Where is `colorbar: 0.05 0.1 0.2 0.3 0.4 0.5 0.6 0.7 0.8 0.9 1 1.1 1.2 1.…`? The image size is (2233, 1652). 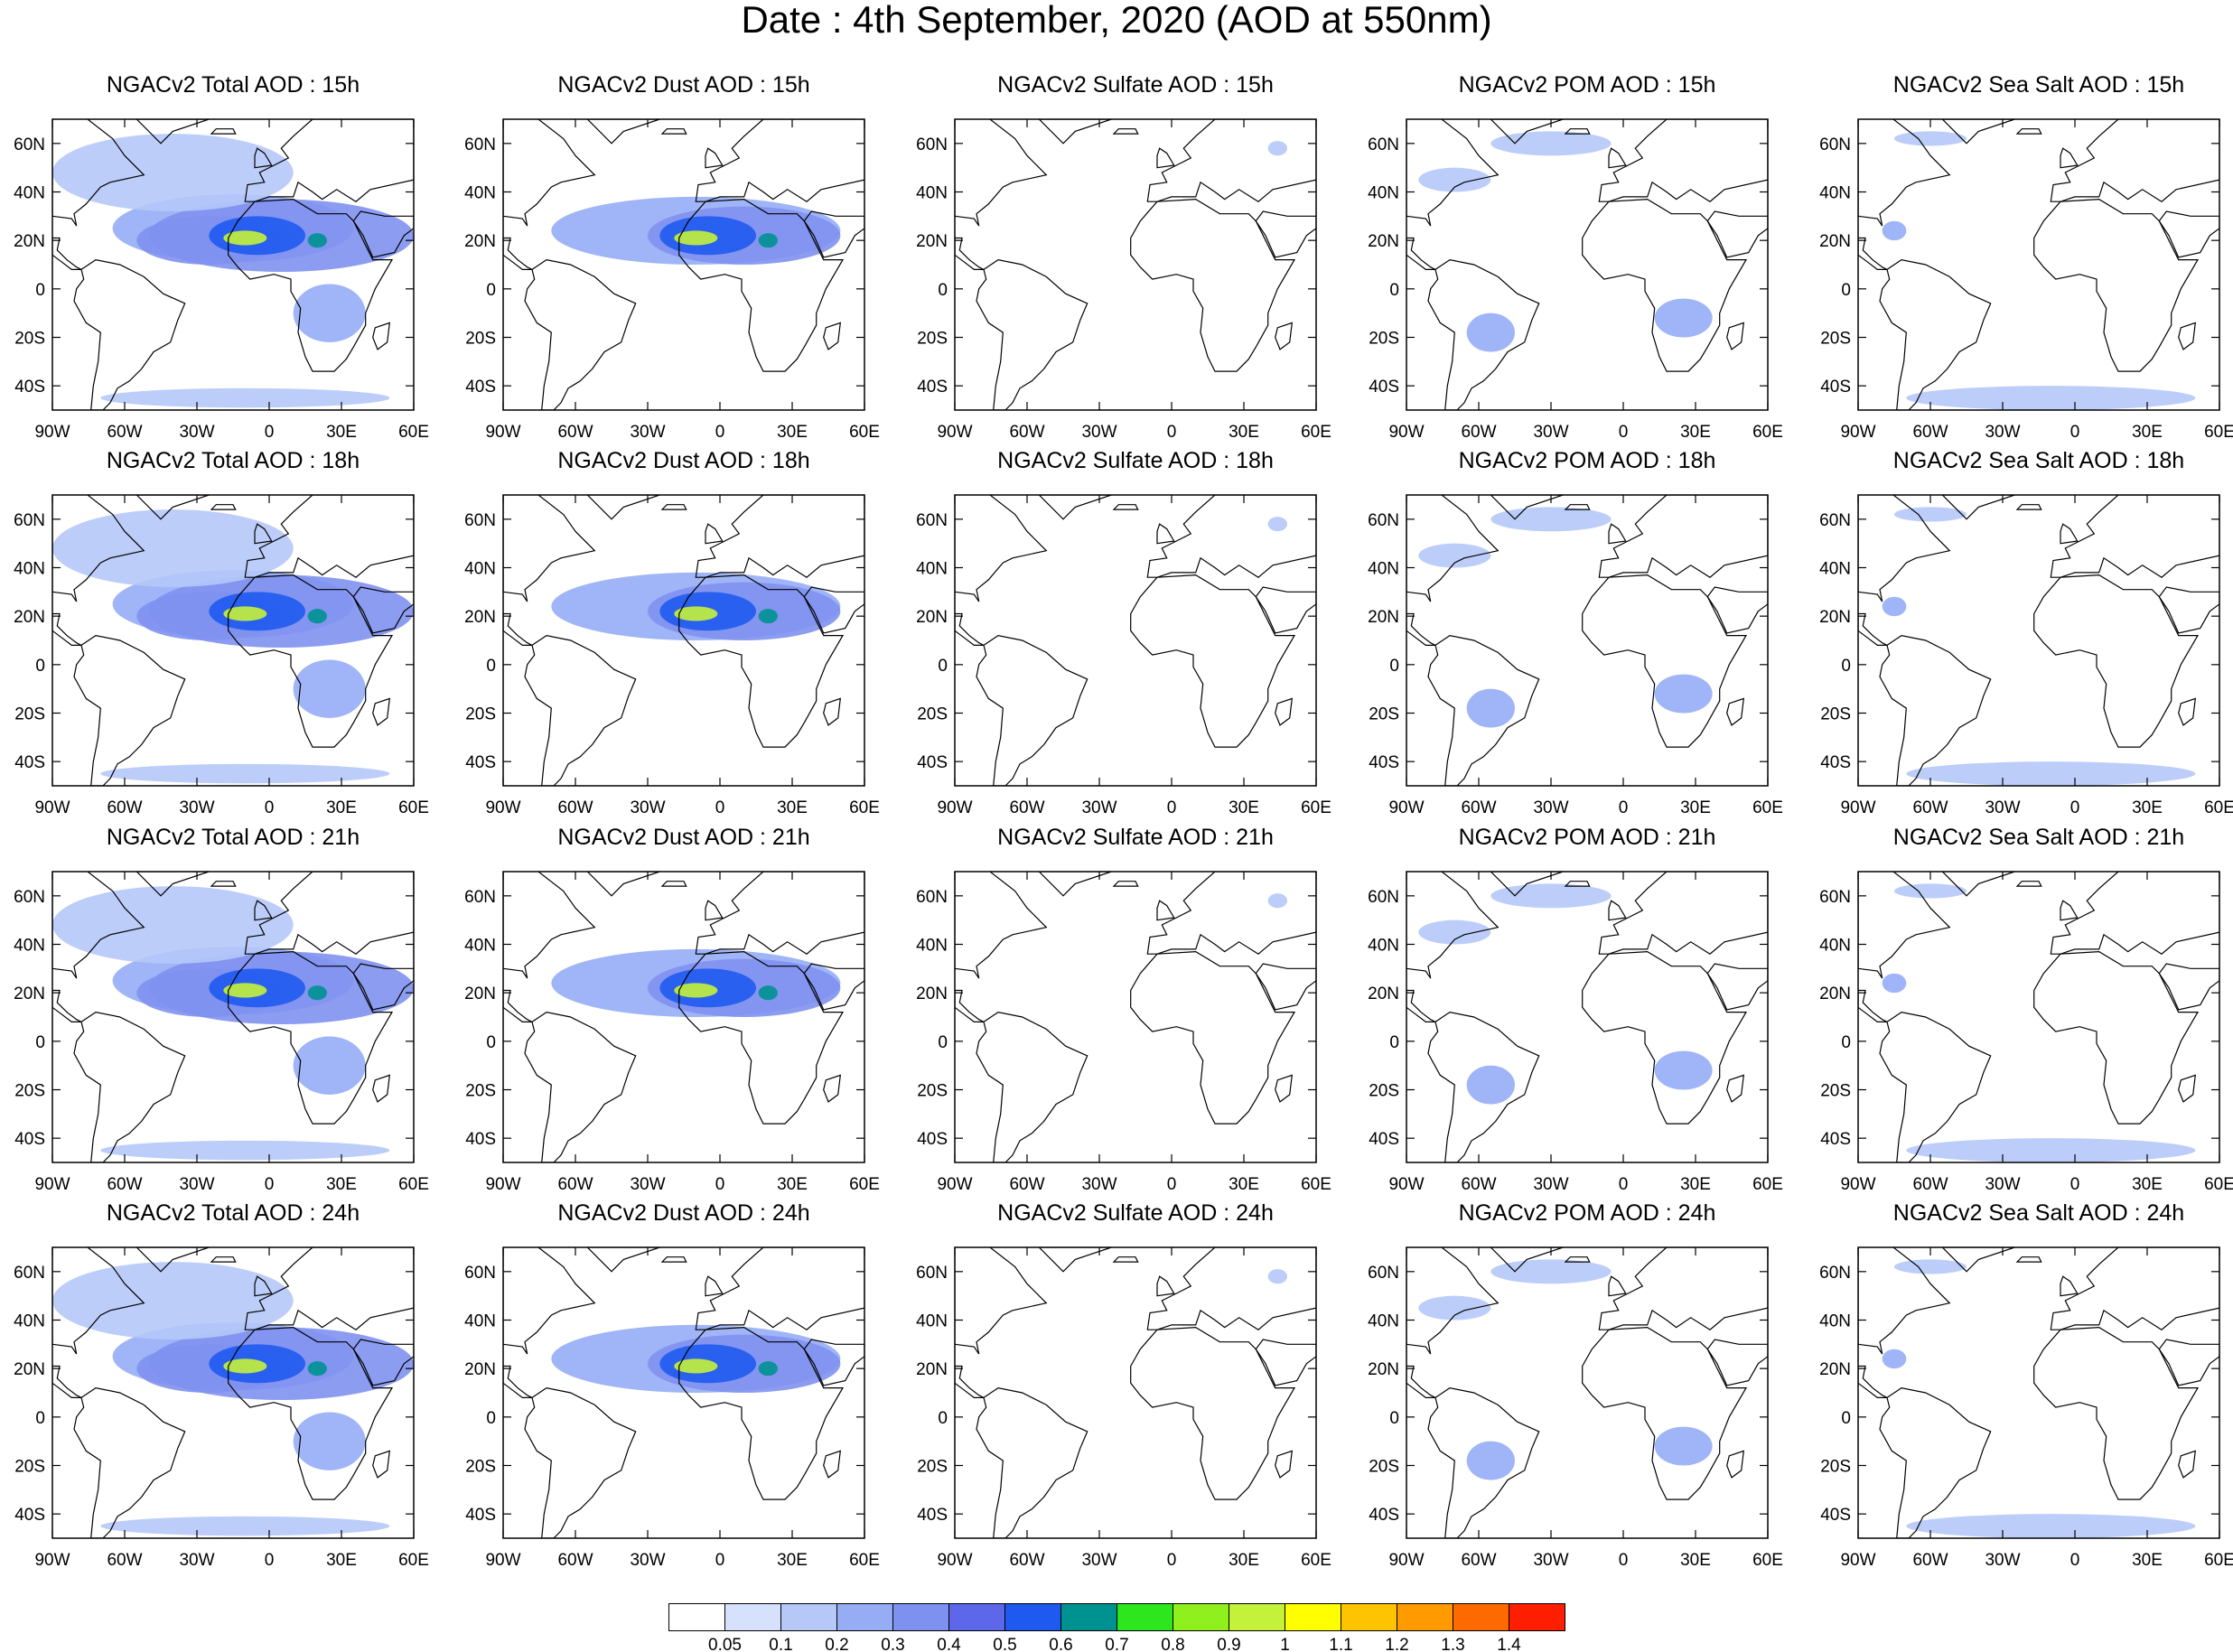 colorbar: 0.05 0.1 0.2 0.3 0.4 0.5 0.6 0.7 0.8 0.9 1 1.1 1.2 1.… is located at coordinates (1116, 1627).